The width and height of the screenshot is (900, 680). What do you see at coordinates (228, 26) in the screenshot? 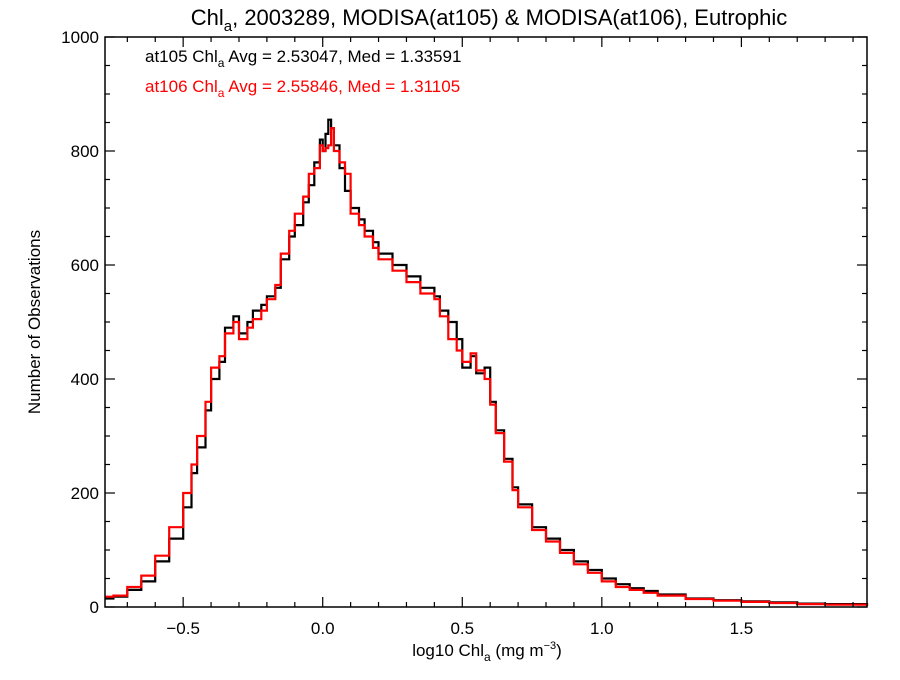
I see `chart-title-subscript: a` at bounding box center [228, 26].